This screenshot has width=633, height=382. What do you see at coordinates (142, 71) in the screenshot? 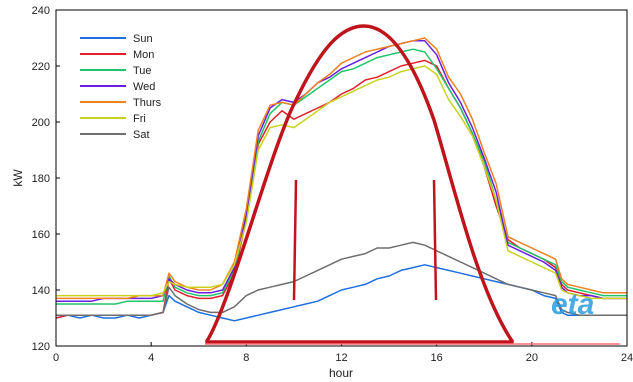
I see `legend-label-tue: Tue` at bounding box center [142, 71].